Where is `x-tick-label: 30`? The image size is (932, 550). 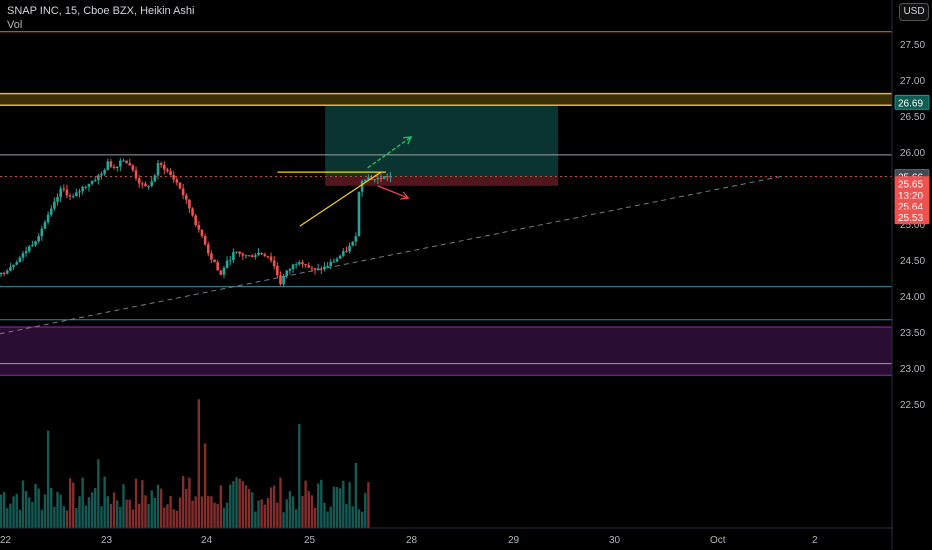 x-tick-label: 30 is located at coordinates (615, 540).